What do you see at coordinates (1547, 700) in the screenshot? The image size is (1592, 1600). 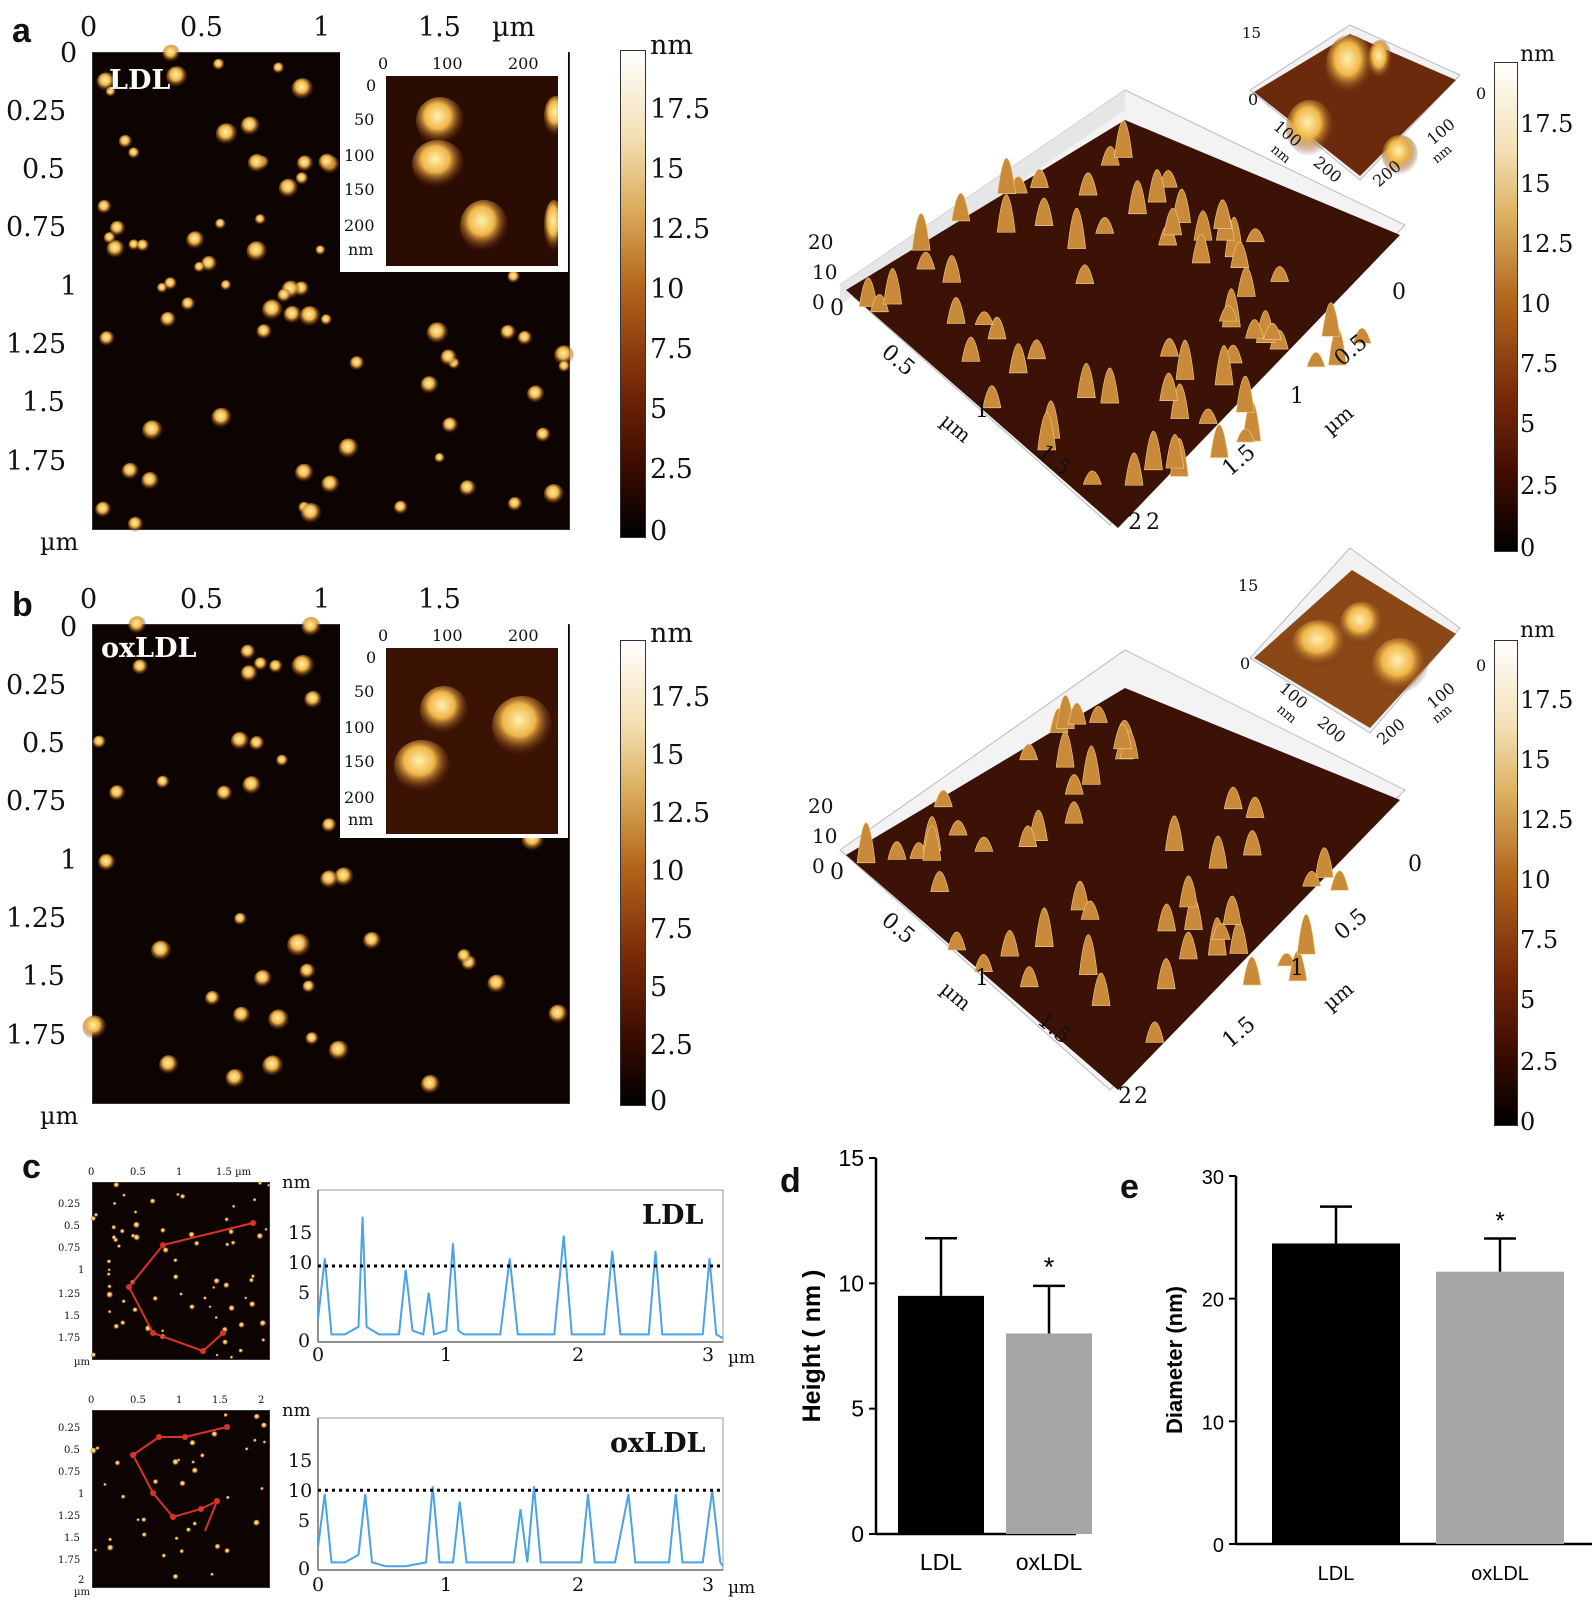 I see `colorbar-tick: 17.5` at bounding box center [1547, 700].